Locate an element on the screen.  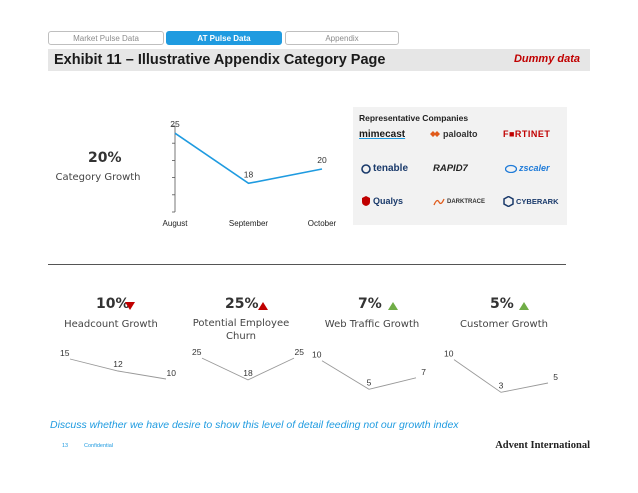
sparkline-data-label: 3 is located at coordinates (501, 385).